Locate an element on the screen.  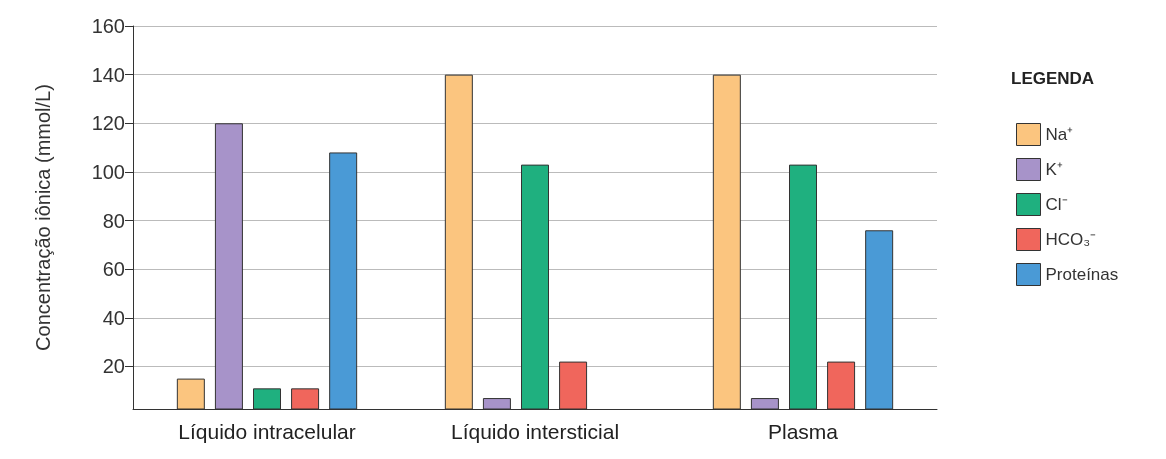
x-tick-label: Plasma is located at coordinates (803, 431).